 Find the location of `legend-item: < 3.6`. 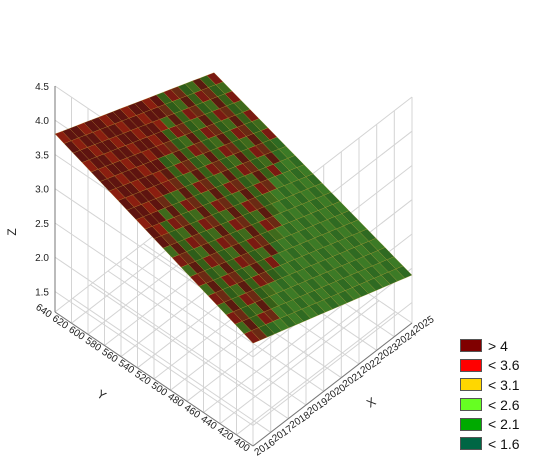

legend-item: < 3.6 is located at coordinates (504, 366).